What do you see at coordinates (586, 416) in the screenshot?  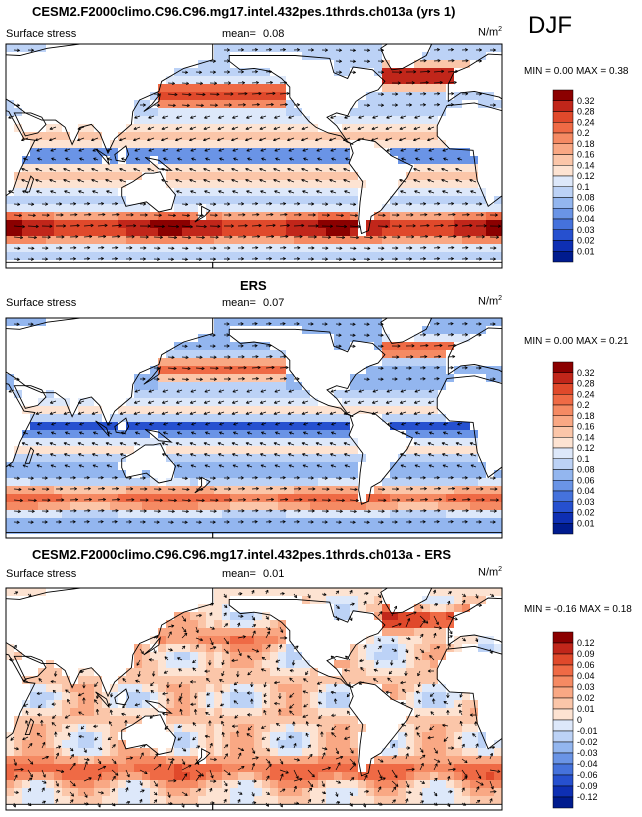 I see `colorbar-tick-label: 0.18` at bounding box center [586, 416].